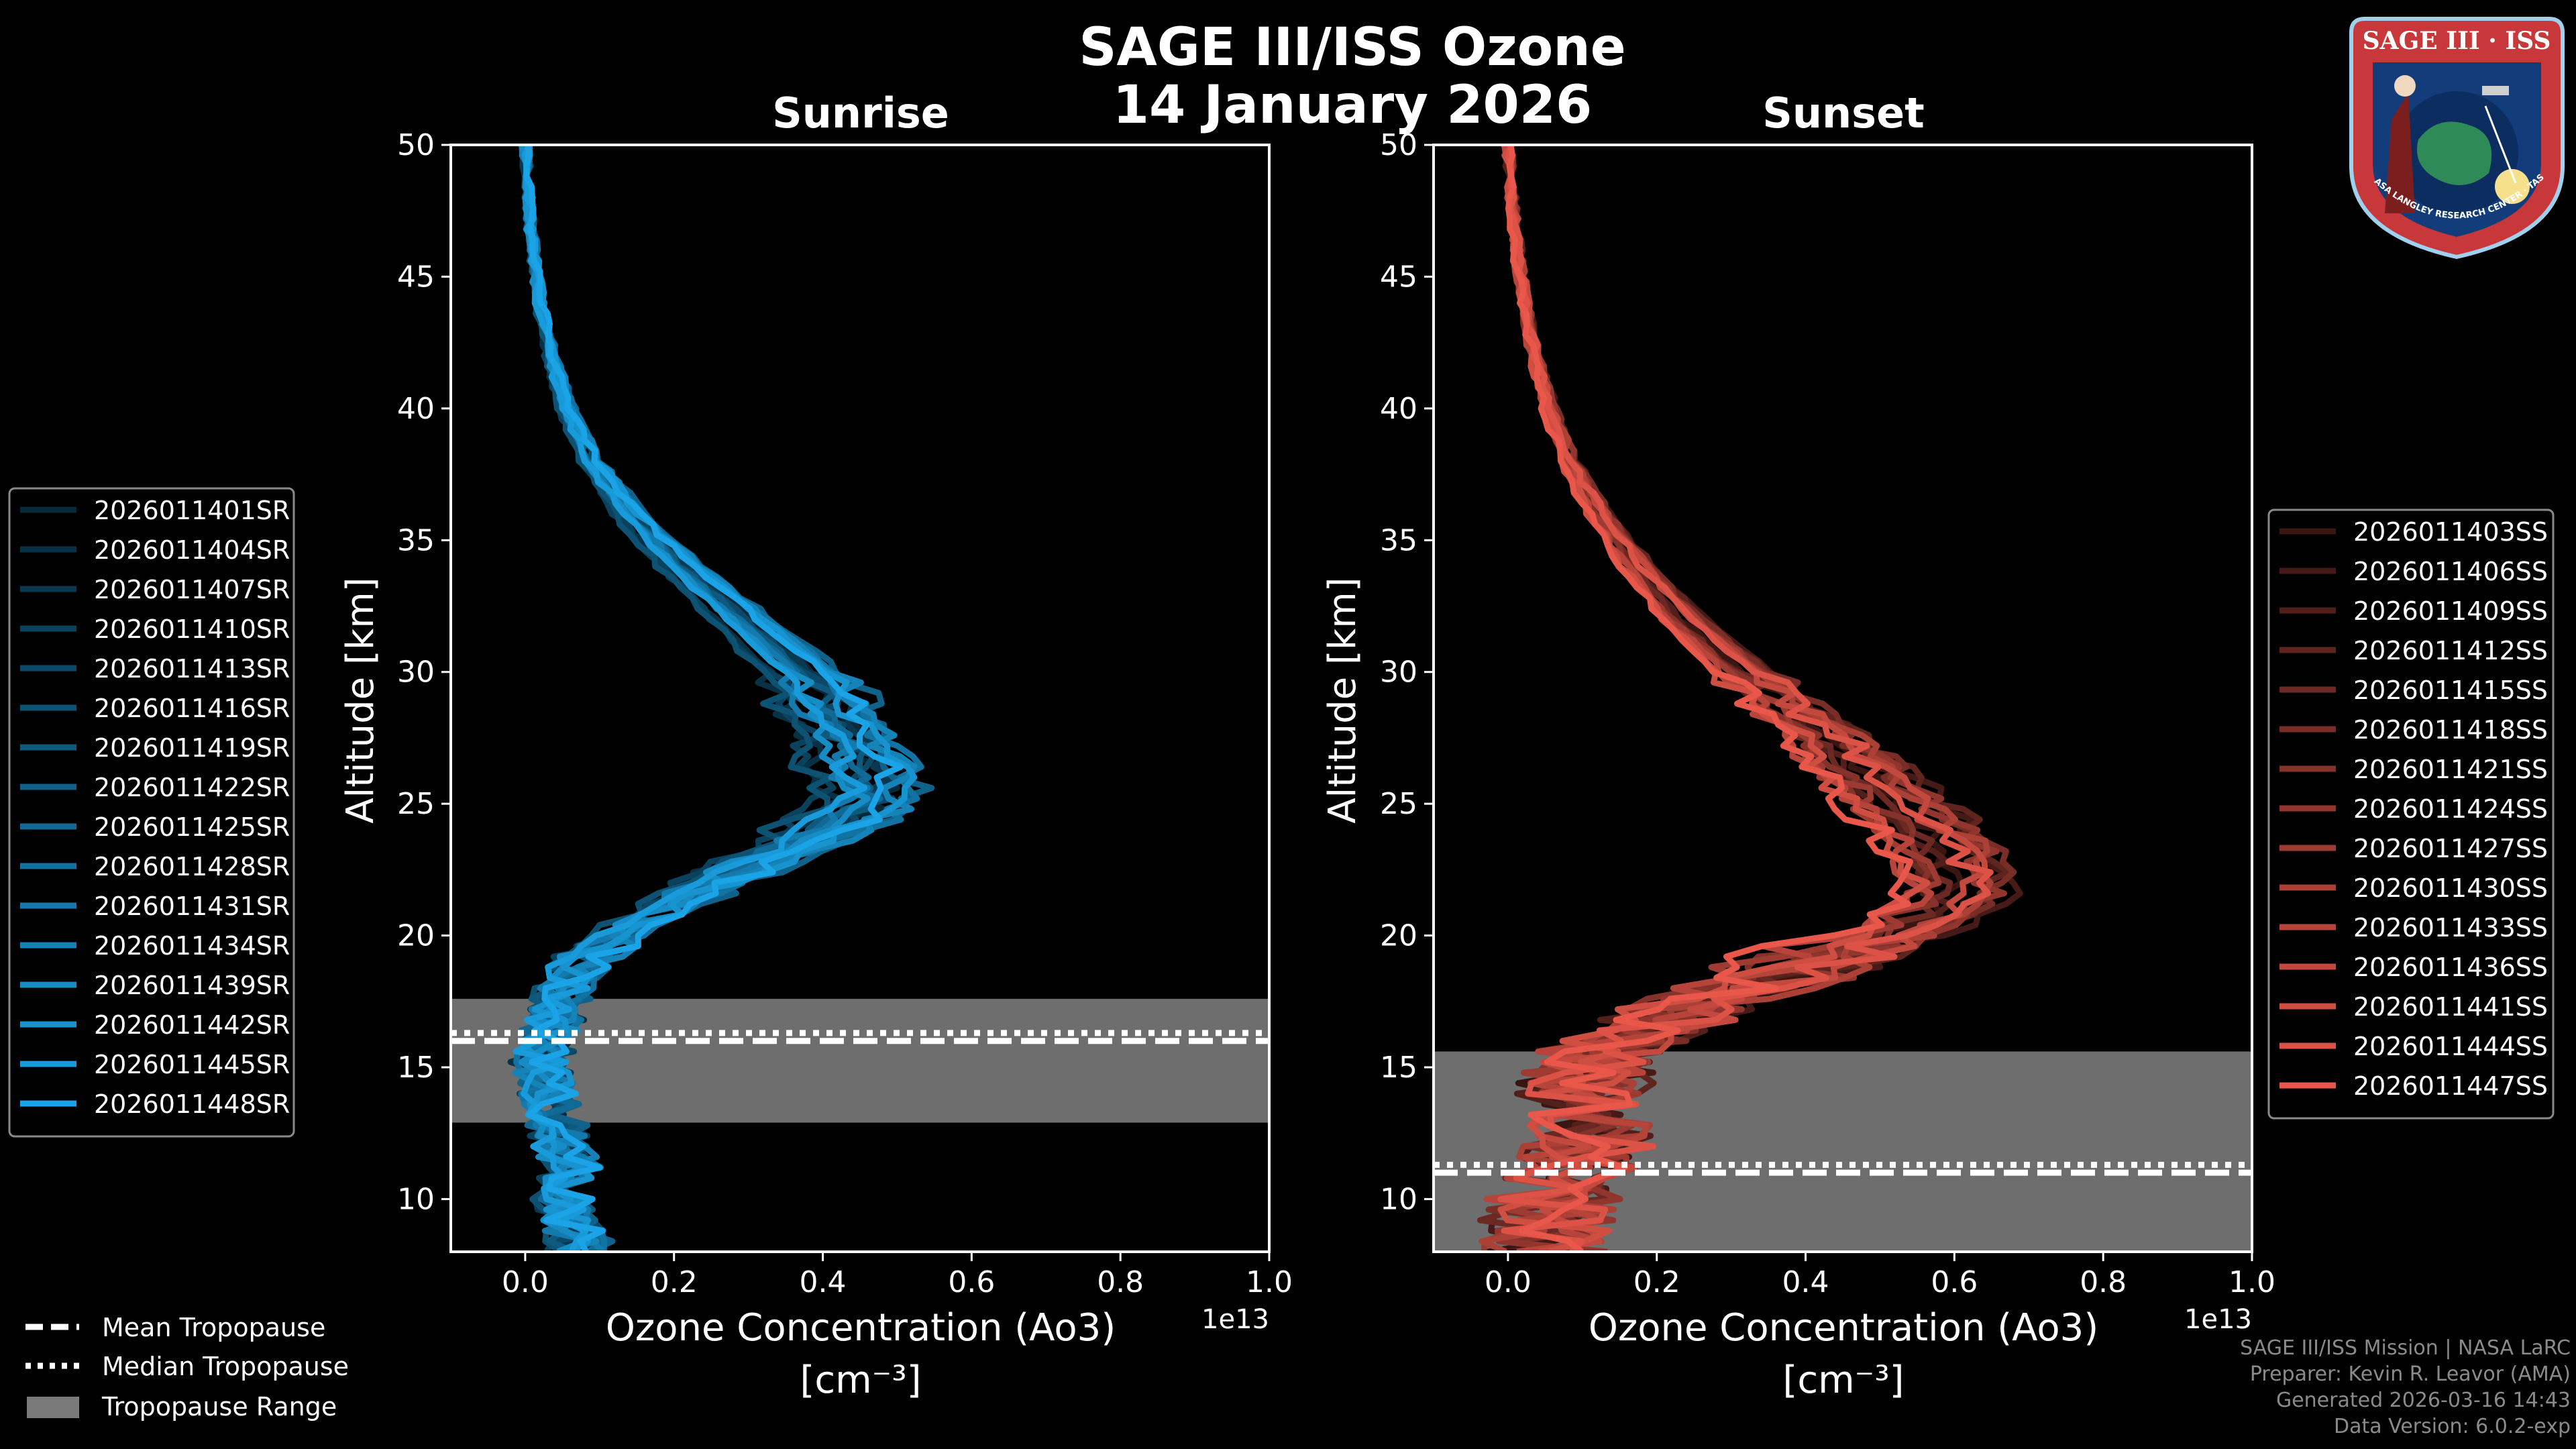 The width and height of the screenshot is (2576, 1449). I want to click on profile-line-2026011448SR, so click(713, 698).